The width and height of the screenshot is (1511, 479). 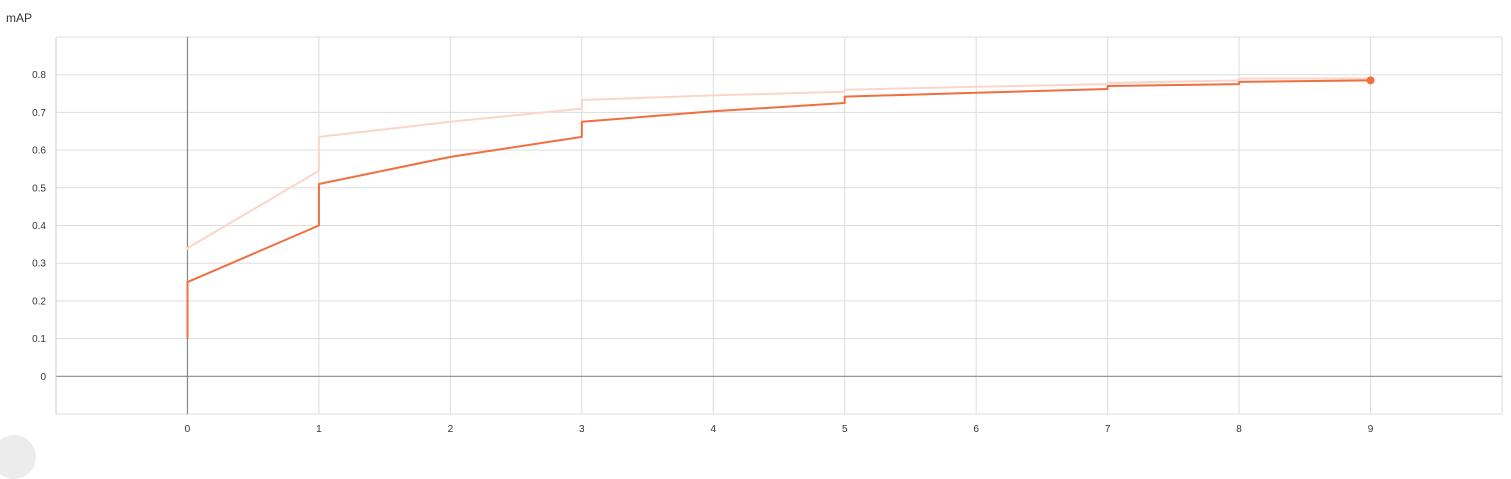 I want to click on y-tick-label: 0.8, so click(x=39, y=75).